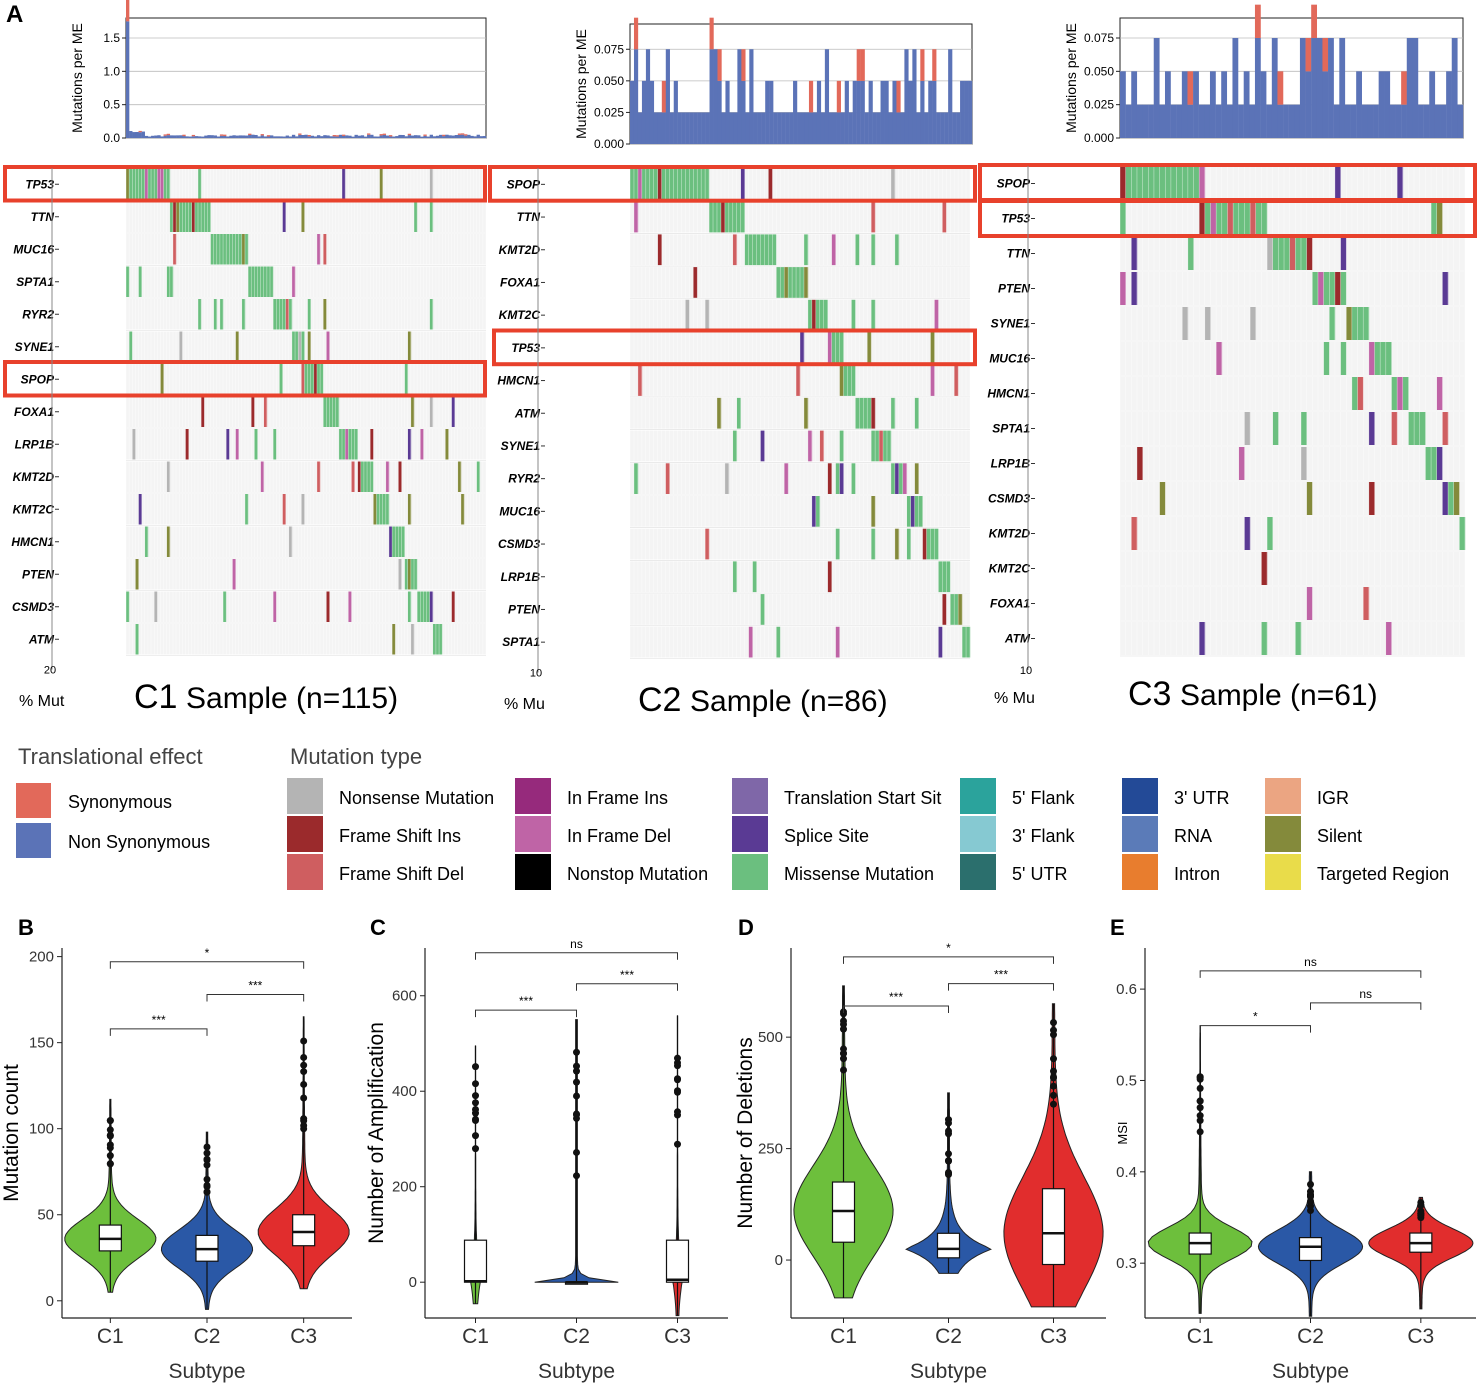 This screenshot has height=1385, width=1478. What do you see at coordinates (33, 249) in the screenshot?
I see `gene-label-muc16: MUC16` at bounding box center [33, 249].